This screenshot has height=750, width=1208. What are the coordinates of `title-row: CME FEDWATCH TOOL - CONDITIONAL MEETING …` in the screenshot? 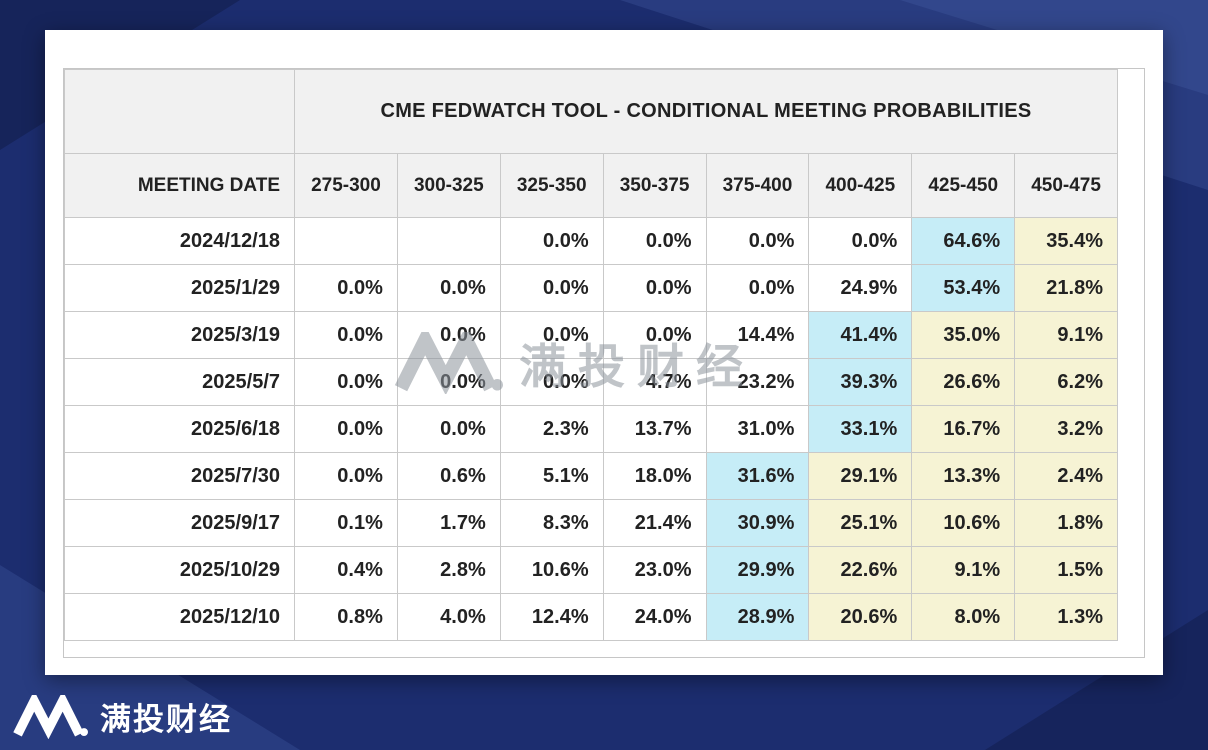 It's located at (591, 111).